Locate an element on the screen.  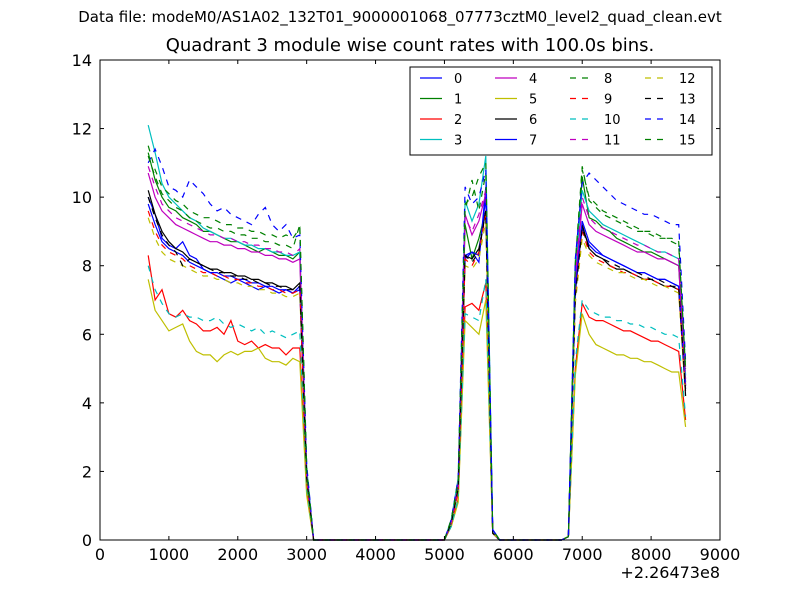
y-tick-label: 2 is located at coordinates (87, 471).